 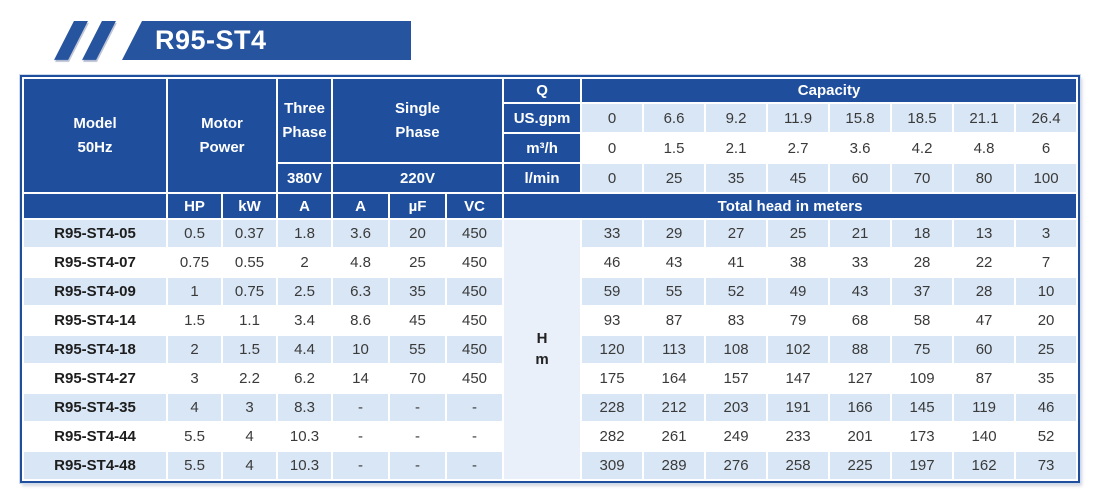 I want to click on header-380v: 380V, so click(x=305, y=178).